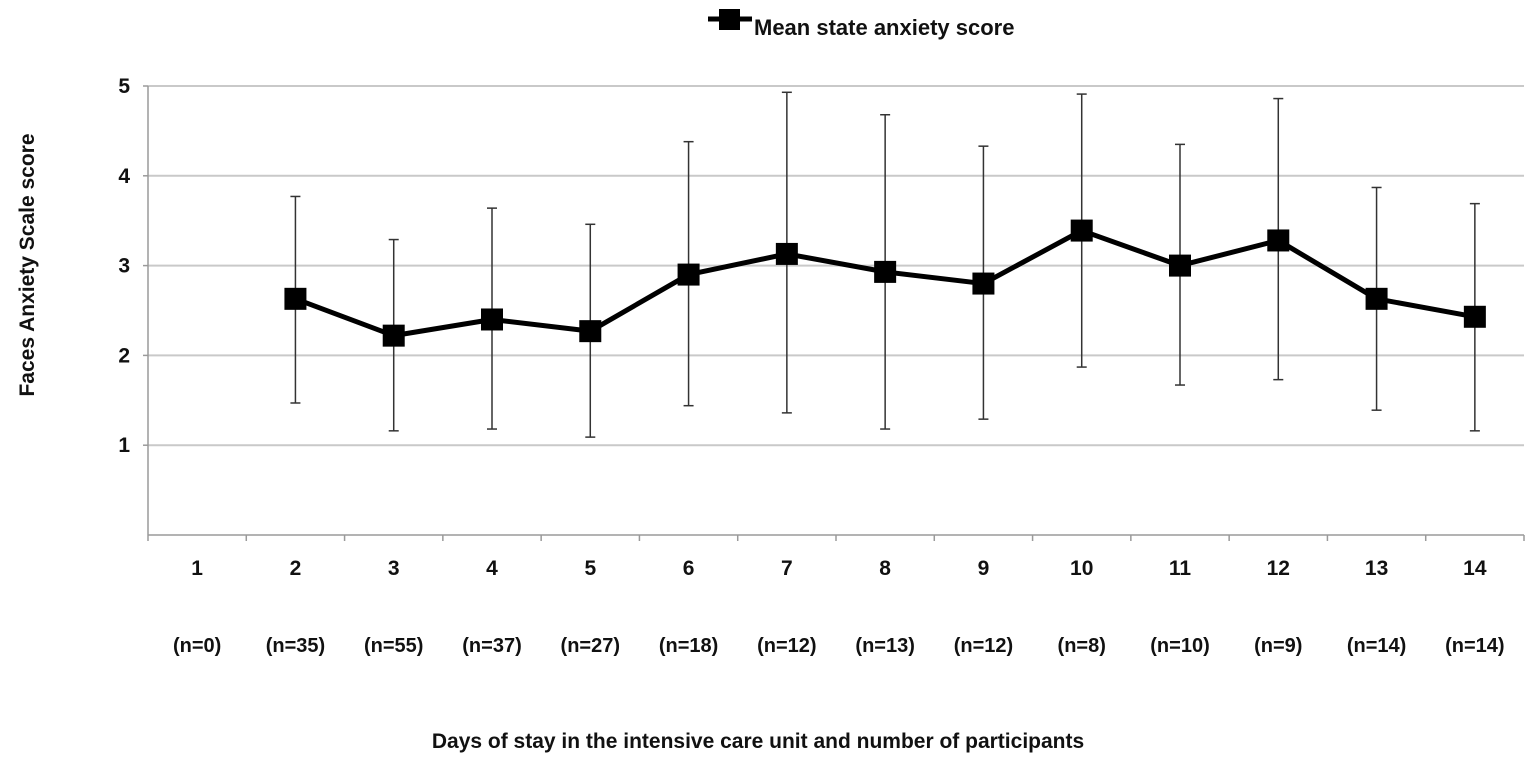 This screenshot has height=757, width=1526. I want to click on y-axis-title: Faces Anxiety Scale score, so click(27, 264).